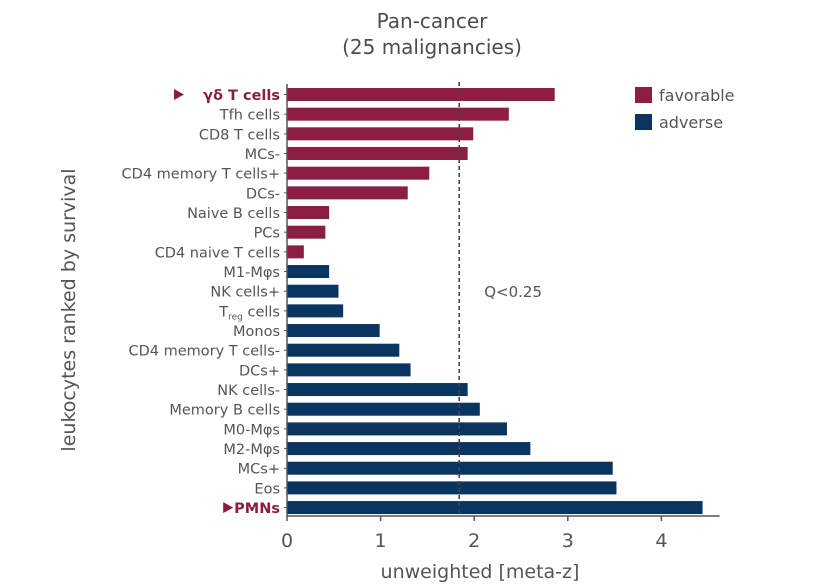 This screenshot has width=825, height=588. What do you see at coordinates (480, 572) in the screenshot?
I see `x-axis-label: unweighted [meta-z]` at bounding box center [480, 572].